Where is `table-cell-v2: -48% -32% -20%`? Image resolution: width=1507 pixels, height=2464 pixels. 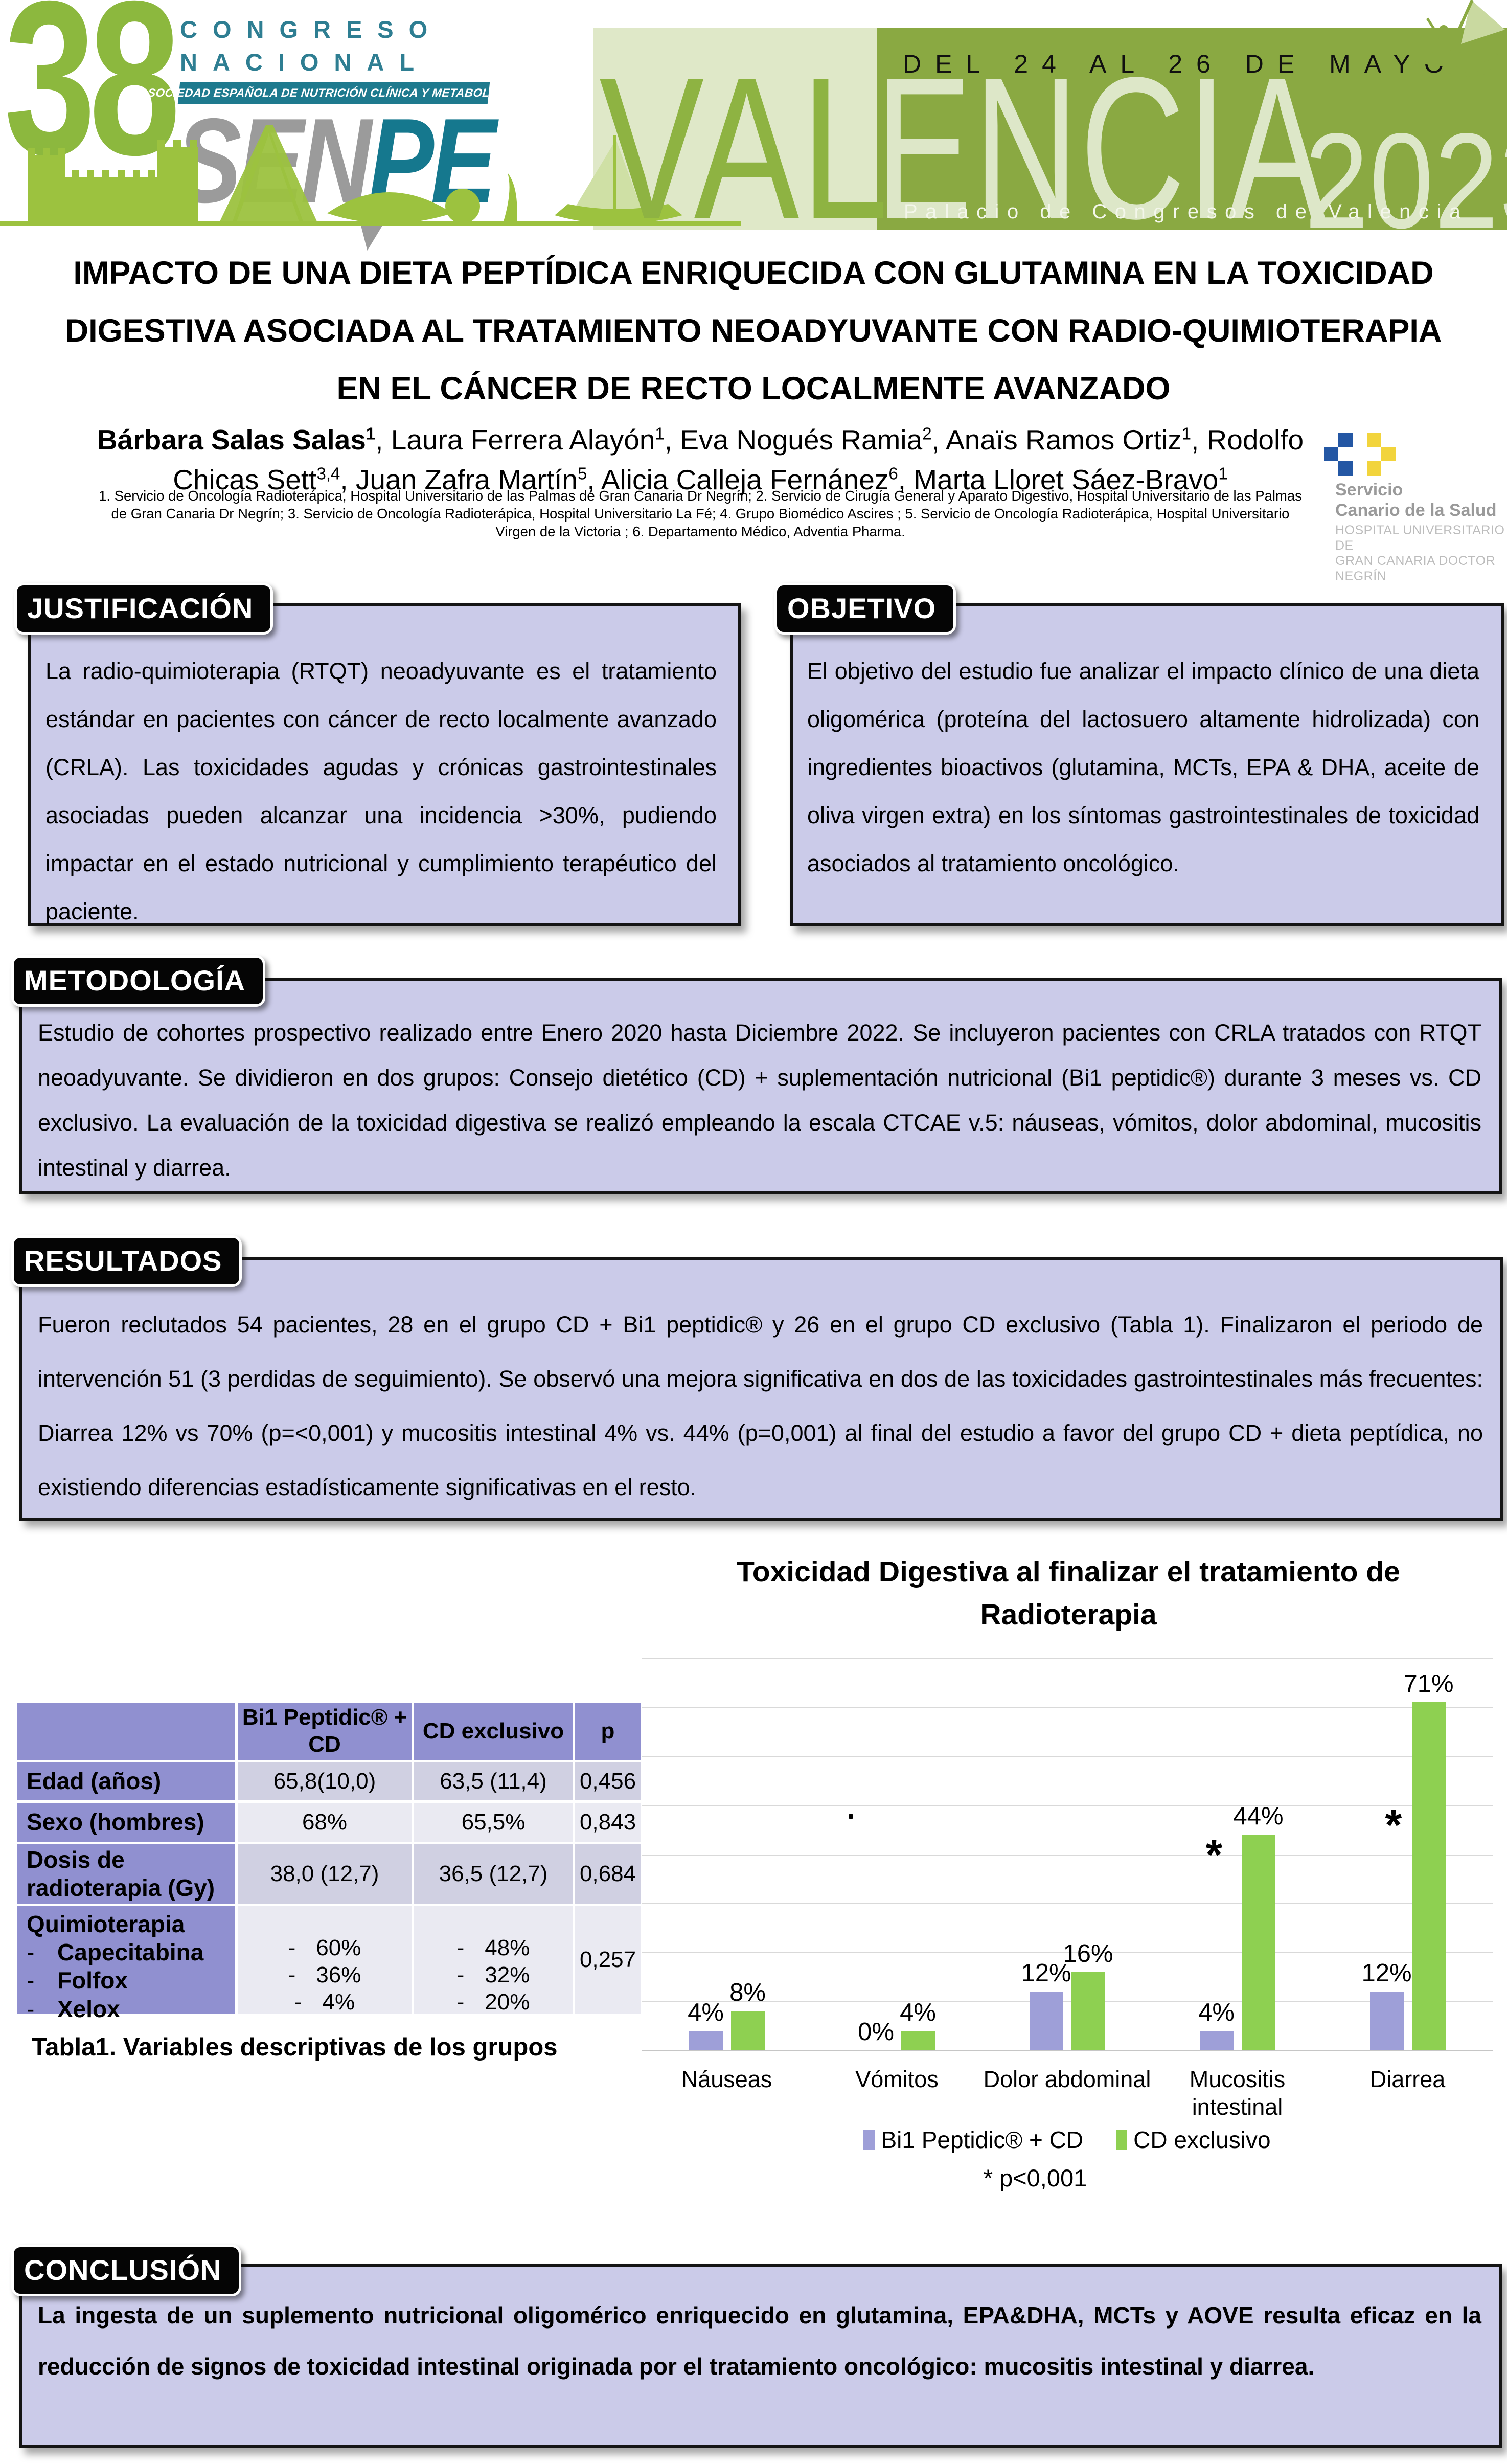
table-cell-v2: -48% -32% -20% is located at coordinates (493, 1961).